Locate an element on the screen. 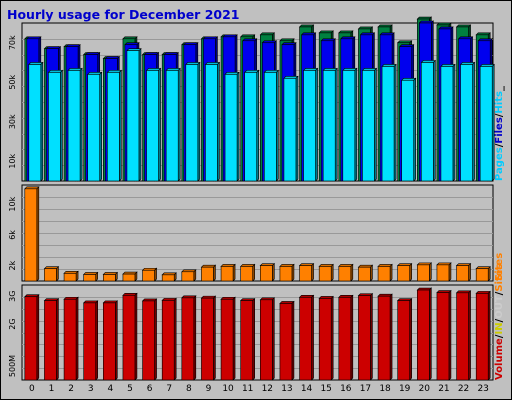  x-tick-label: 22 is located at coordinates (463, 389).